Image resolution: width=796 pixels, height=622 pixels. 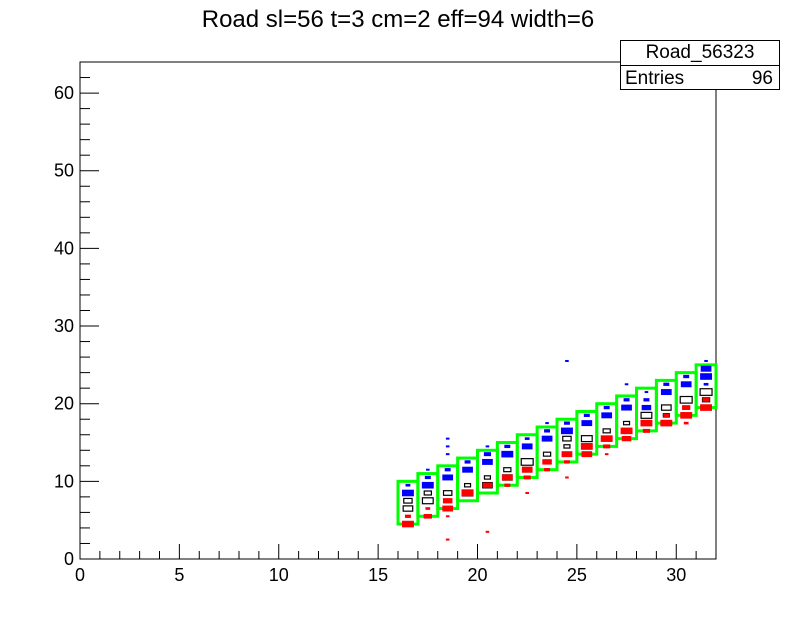 I want to click on stats-entries-label: Entries, so click(x=655, y=78).